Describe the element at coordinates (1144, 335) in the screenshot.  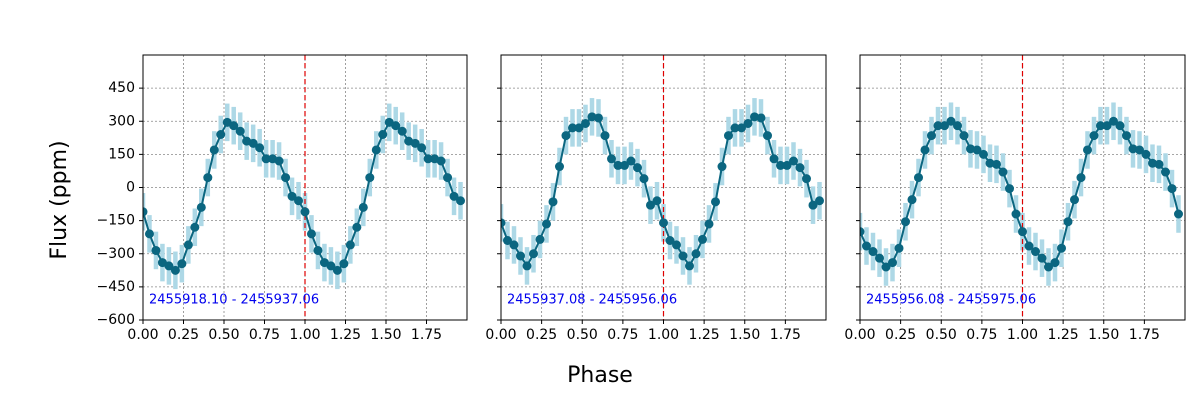
I see `x-tick-label: 1.75` at that location.